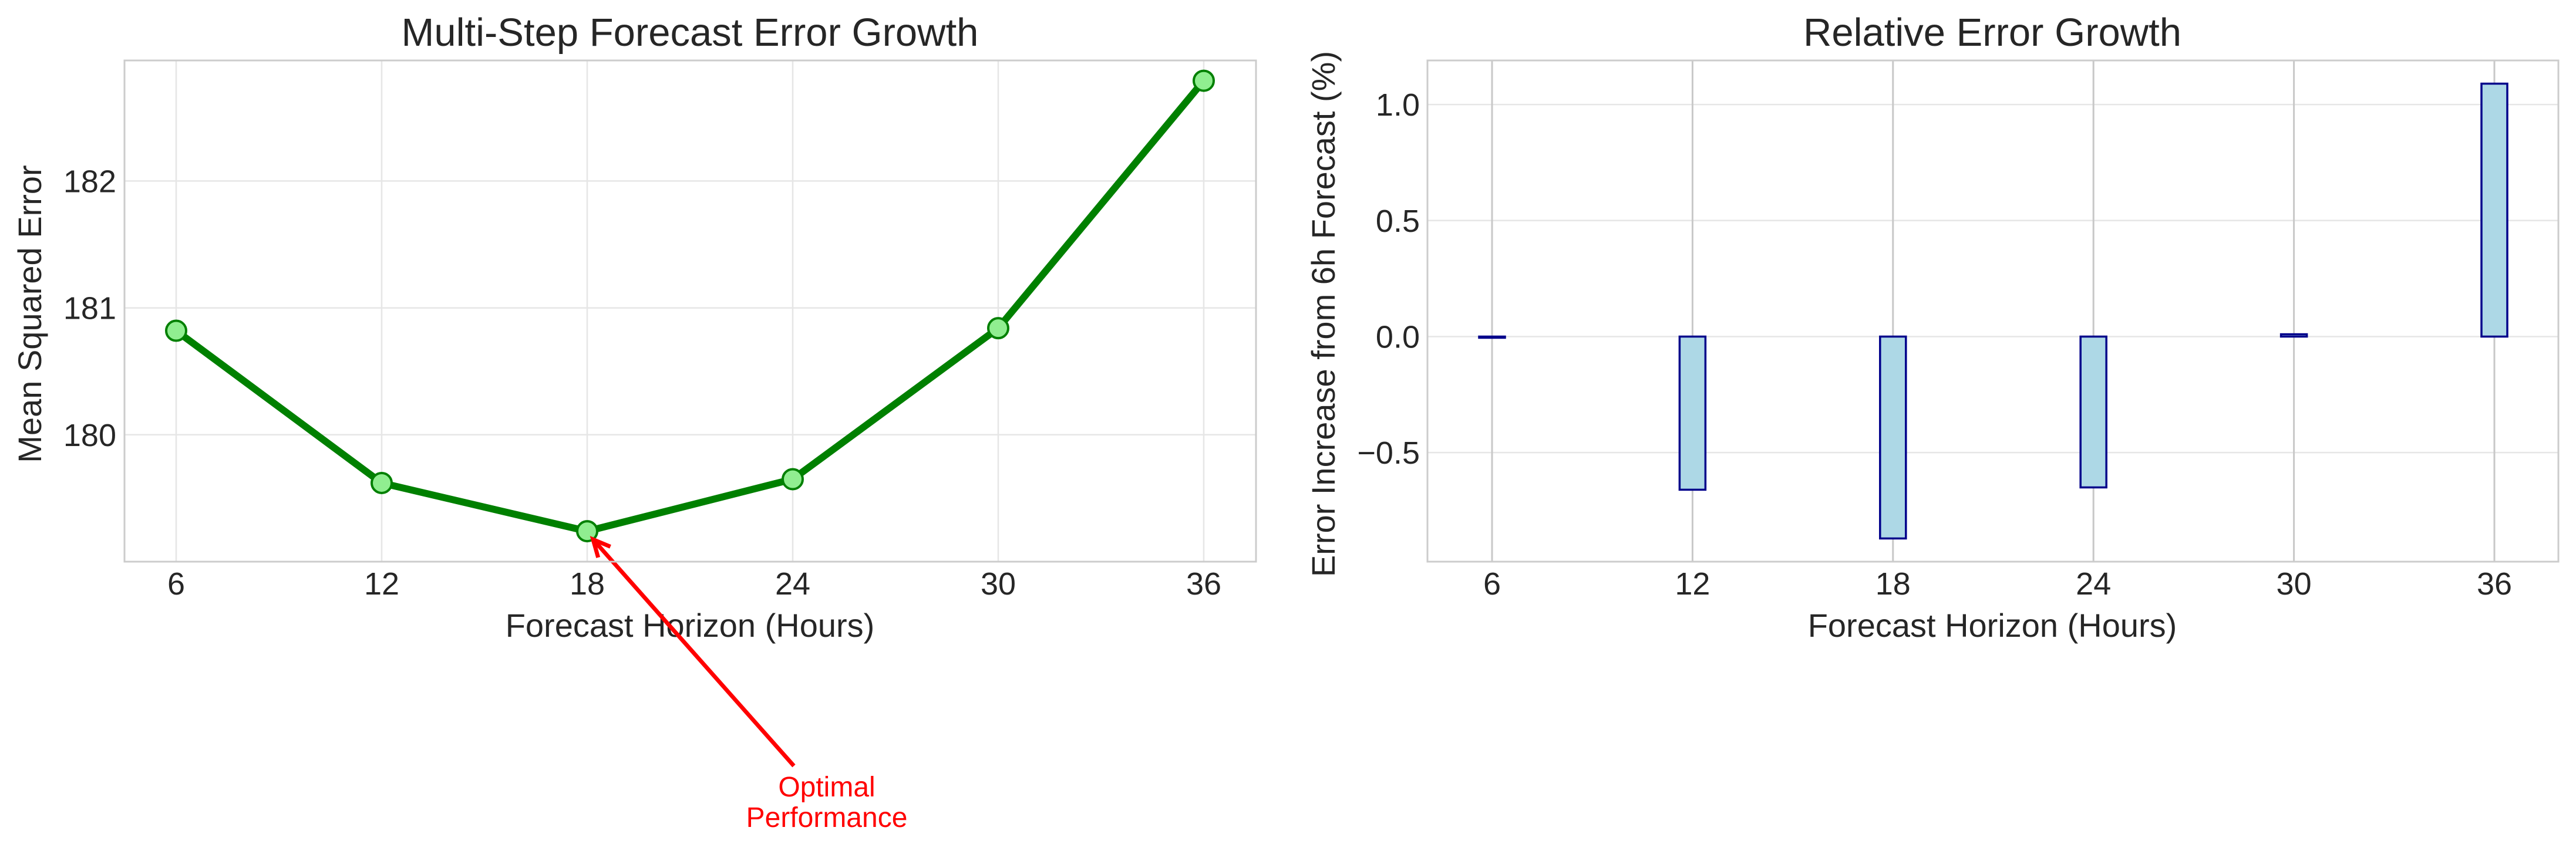 This screenshot has width=2576, height=851. Describe the element at coordinates (89, 181) in the screenshot. I see `left-y-tick-label: 182` at that location.